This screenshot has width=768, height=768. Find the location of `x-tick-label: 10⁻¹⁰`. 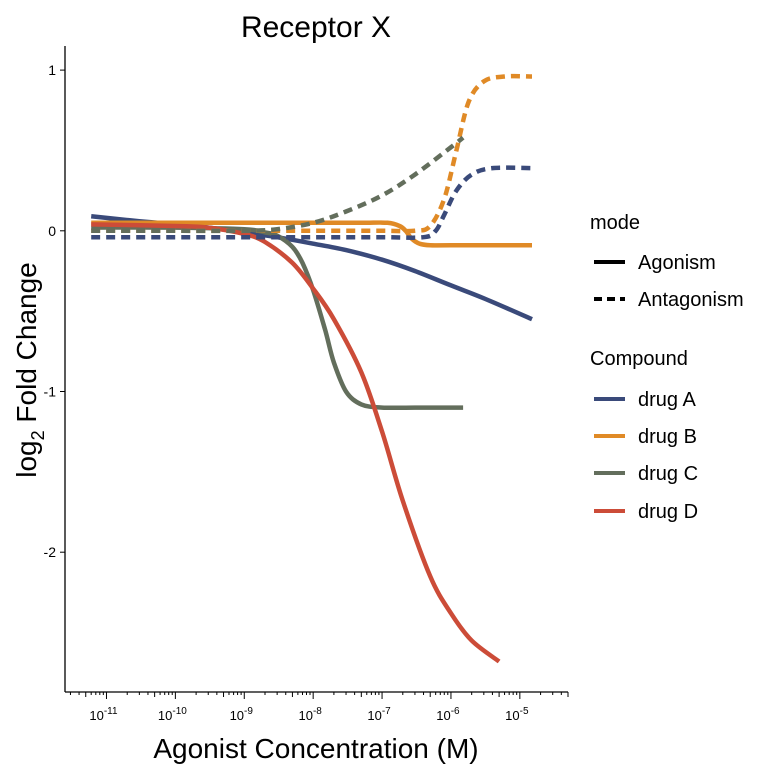

x-tick-label: 10⁻¹⁰ is located at coordinates (172, 714).